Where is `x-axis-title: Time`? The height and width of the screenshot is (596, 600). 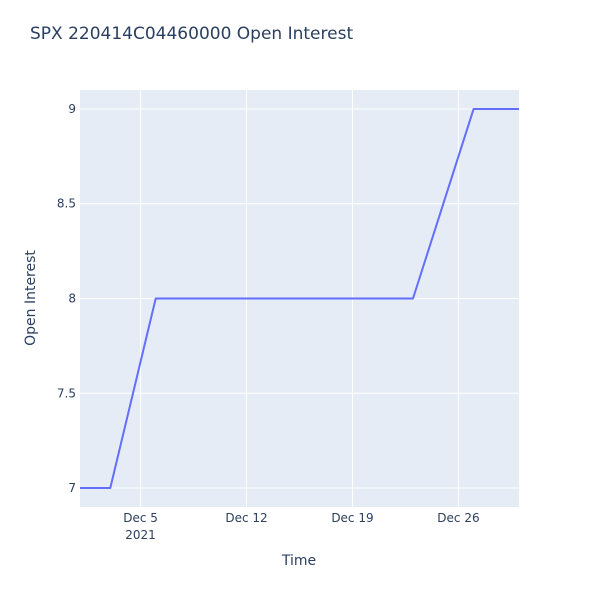
x-axis-title: Time is located at coordinates (298, 561).